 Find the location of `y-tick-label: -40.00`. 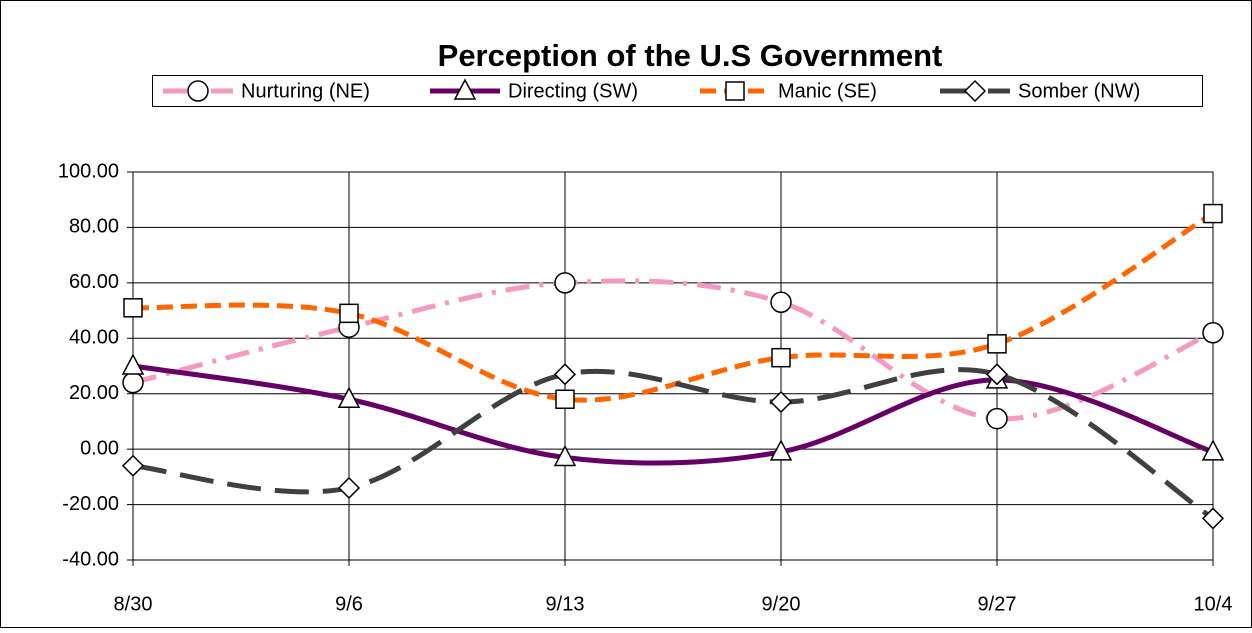

y-tick-label: -40.00 is located at coordinates (90, 559).